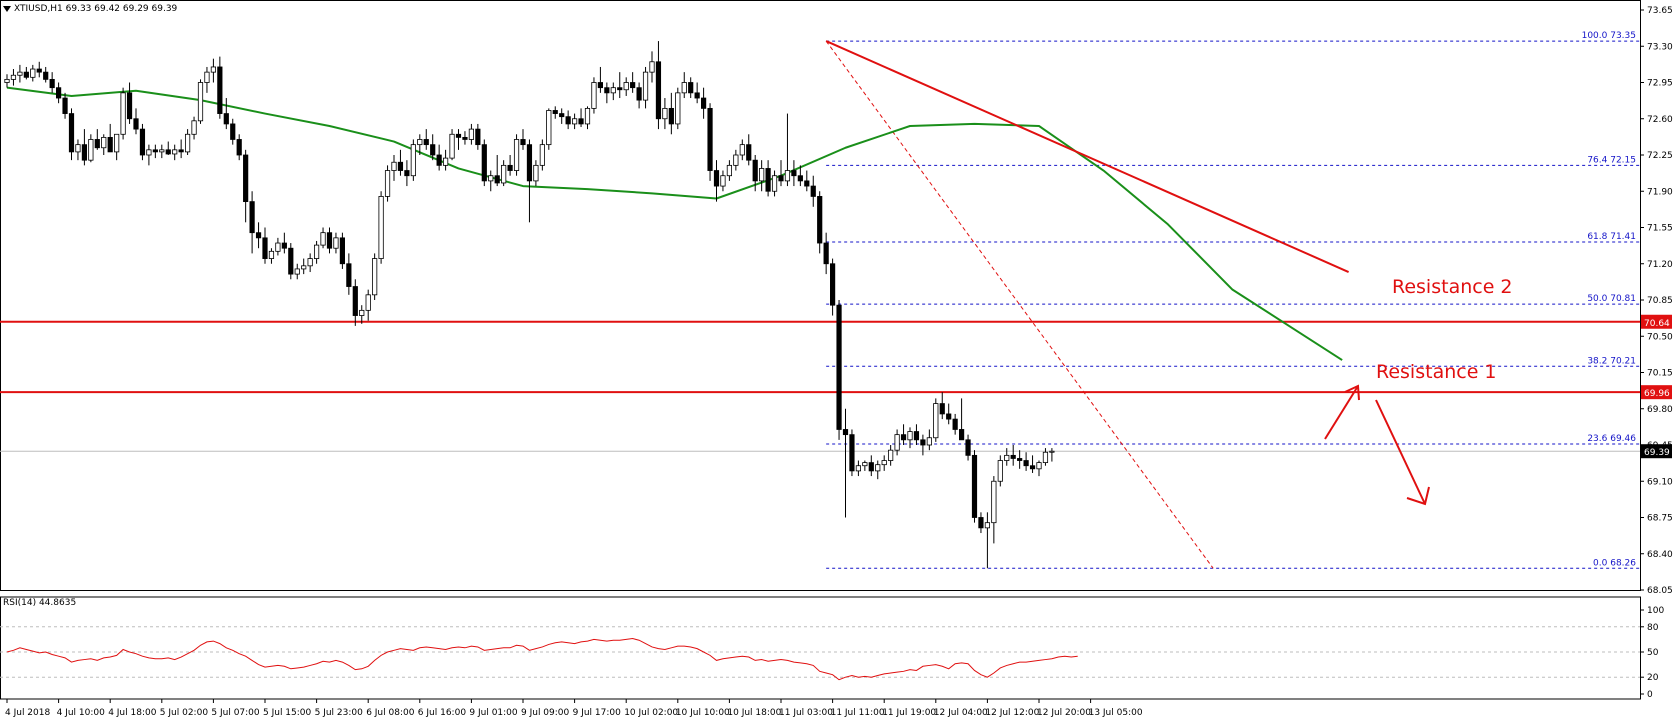 This screenshot has height=725, width=1673. Describe the element at coordinates (1614, 563) in the screenshot. I see `fibonacci-label: 0.0 68.26` at that location.